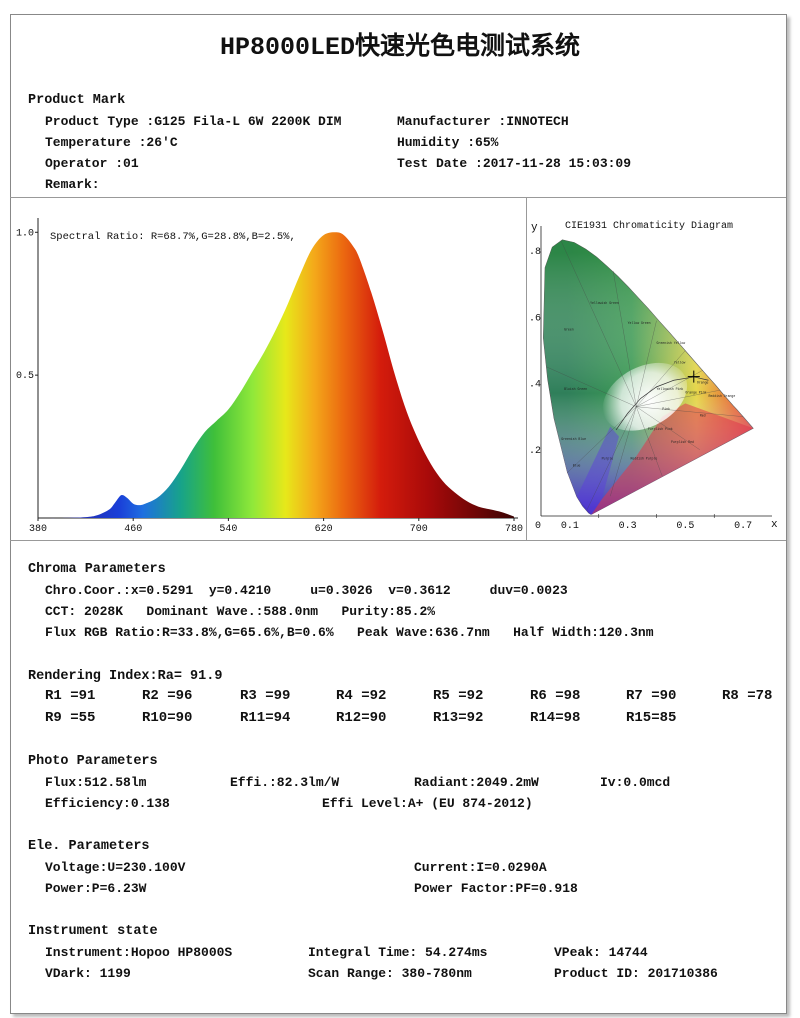  Describe the element at coordinates (427, 803) in the screenshot. I see `efficiency-level: Effi Level:A+ (EU 874-2012)` at that location.